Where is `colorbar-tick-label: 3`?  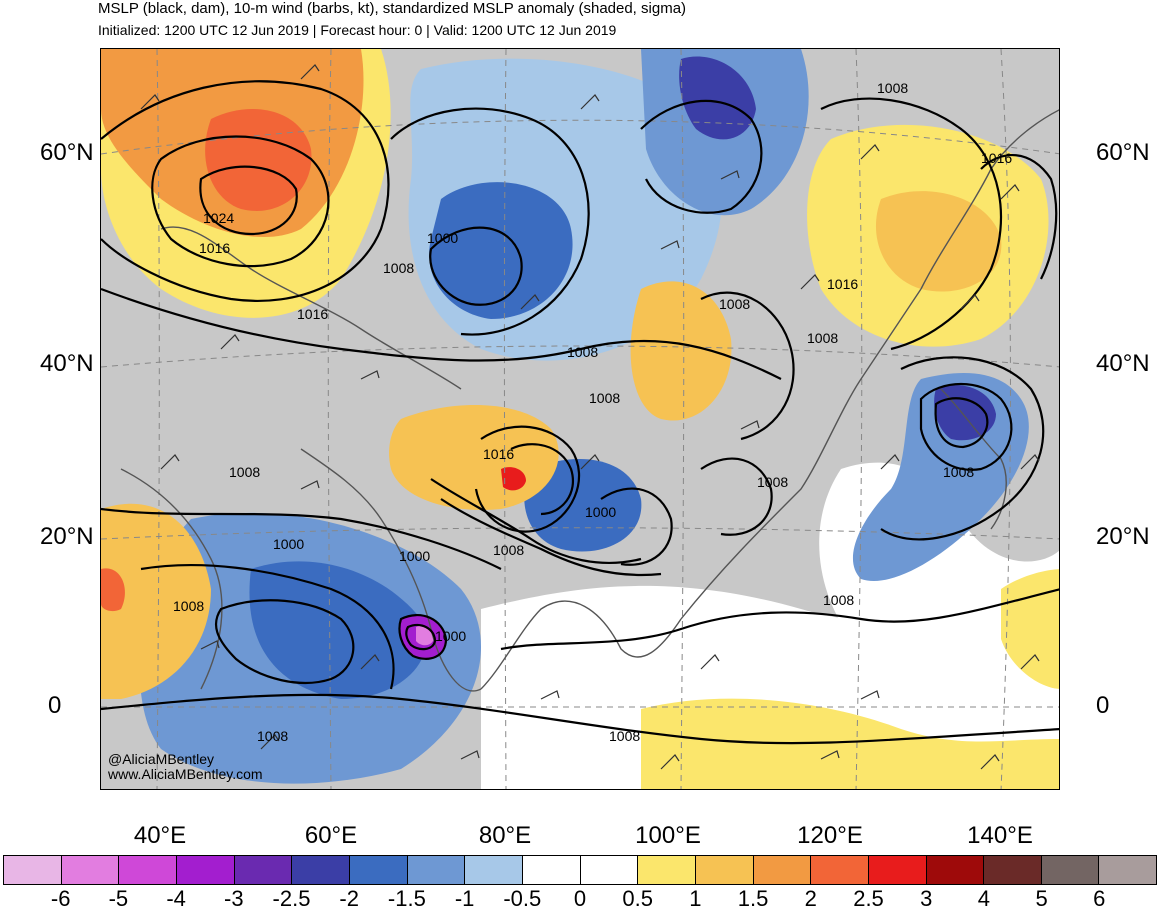
colorbar-tick-label: 3 is located at coordinates (926, 898).